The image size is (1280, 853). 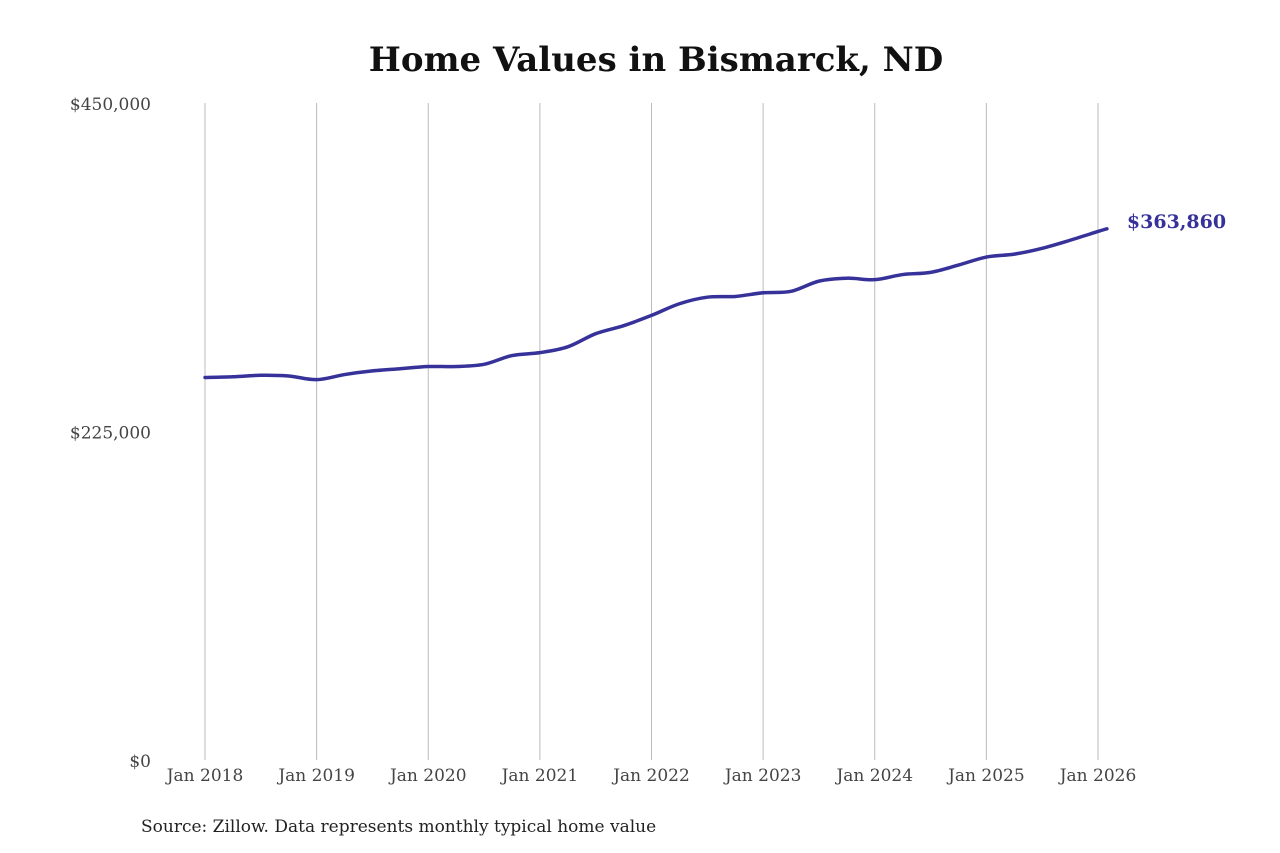 I want to click on x-tick-label: Jan 2026, so click(x=1097, y=776).